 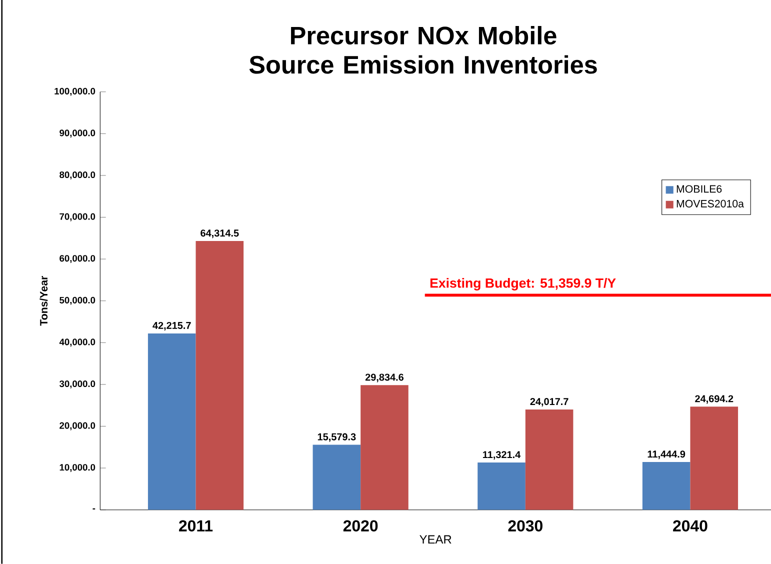 I want to click on y-axis-title: Tons/Year, so click(x=44, y=301).